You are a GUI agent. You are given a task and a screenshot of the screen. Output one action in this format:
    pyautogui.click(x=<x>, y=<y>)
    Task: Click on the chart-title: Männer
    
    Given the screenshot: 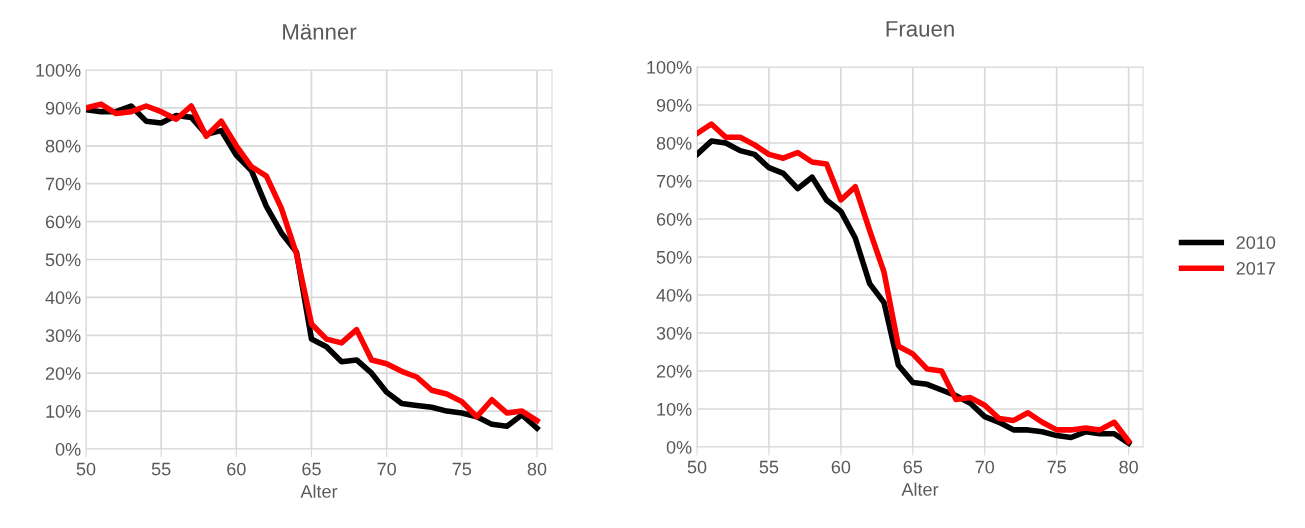 What is the action you would take?
    pyautogui.click(x=320, y=32)
    